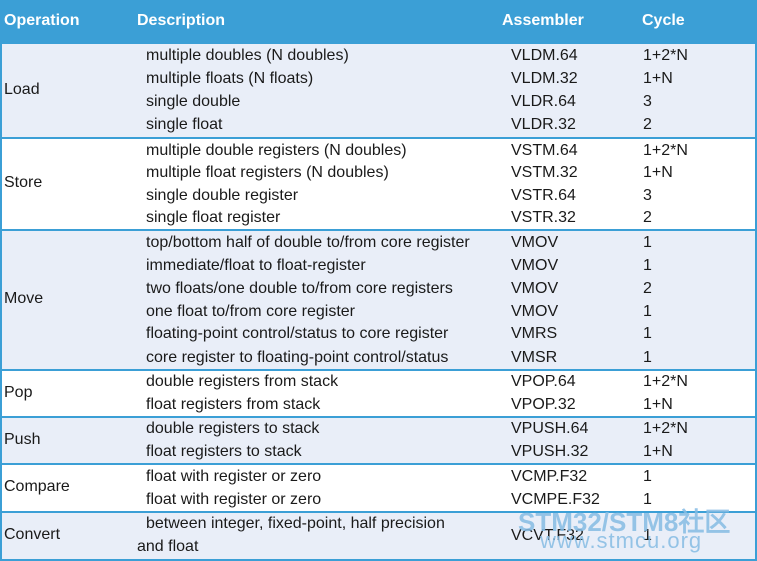 The height and width of the screenshot is (561, 757). Describe the element at coordinates (378, 265) in the screenshot. I see `table-row: immediate/float to float-register VMOV 1` at that location.